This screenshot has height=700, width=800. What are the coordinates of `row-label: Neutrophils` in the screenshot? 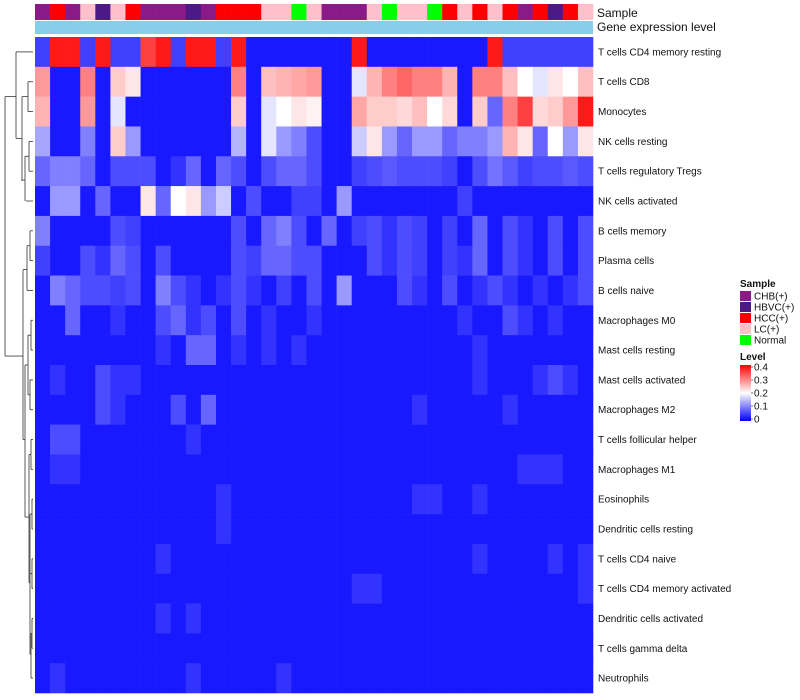 It's located at (623, 679).